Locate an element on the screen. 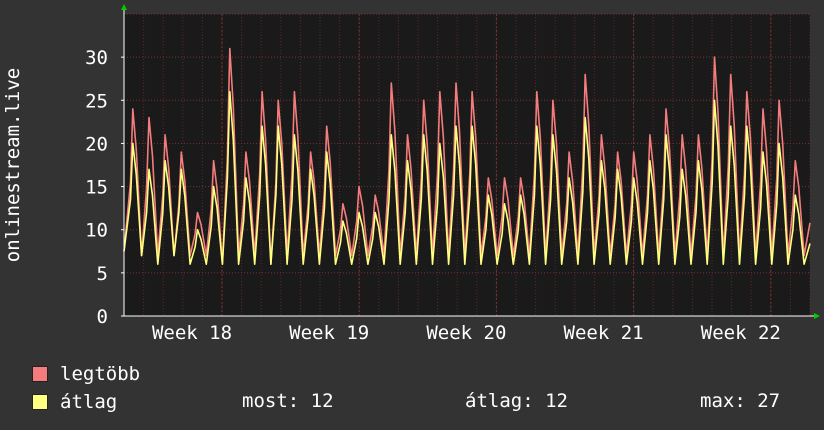  legend-item-avg: átlag is located at coordinates (74, 402).